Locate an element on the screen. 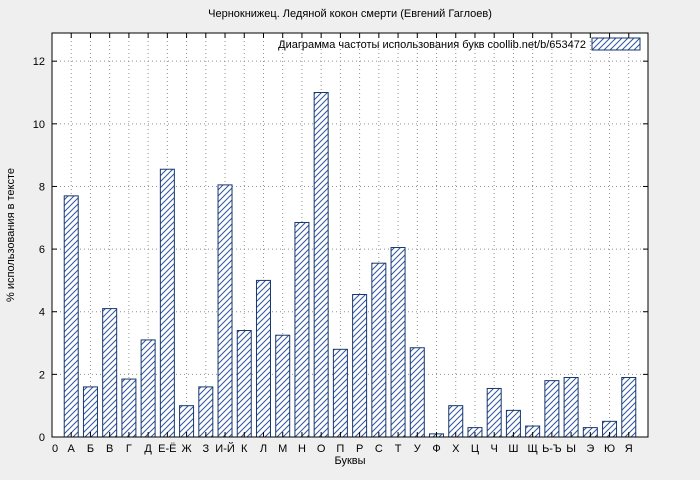  x-tick-label: К is located at coordinates (244, 449).